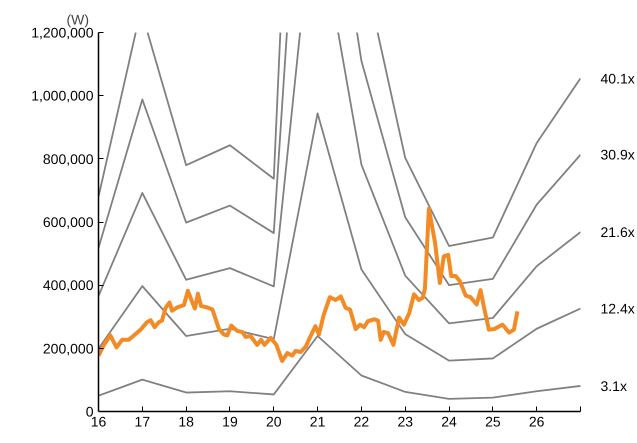 This screenshot has height=443, width=637. Describe the element at coordinates (186, 422) in the screenshot. I see `x-tick-label: 18` at that location.